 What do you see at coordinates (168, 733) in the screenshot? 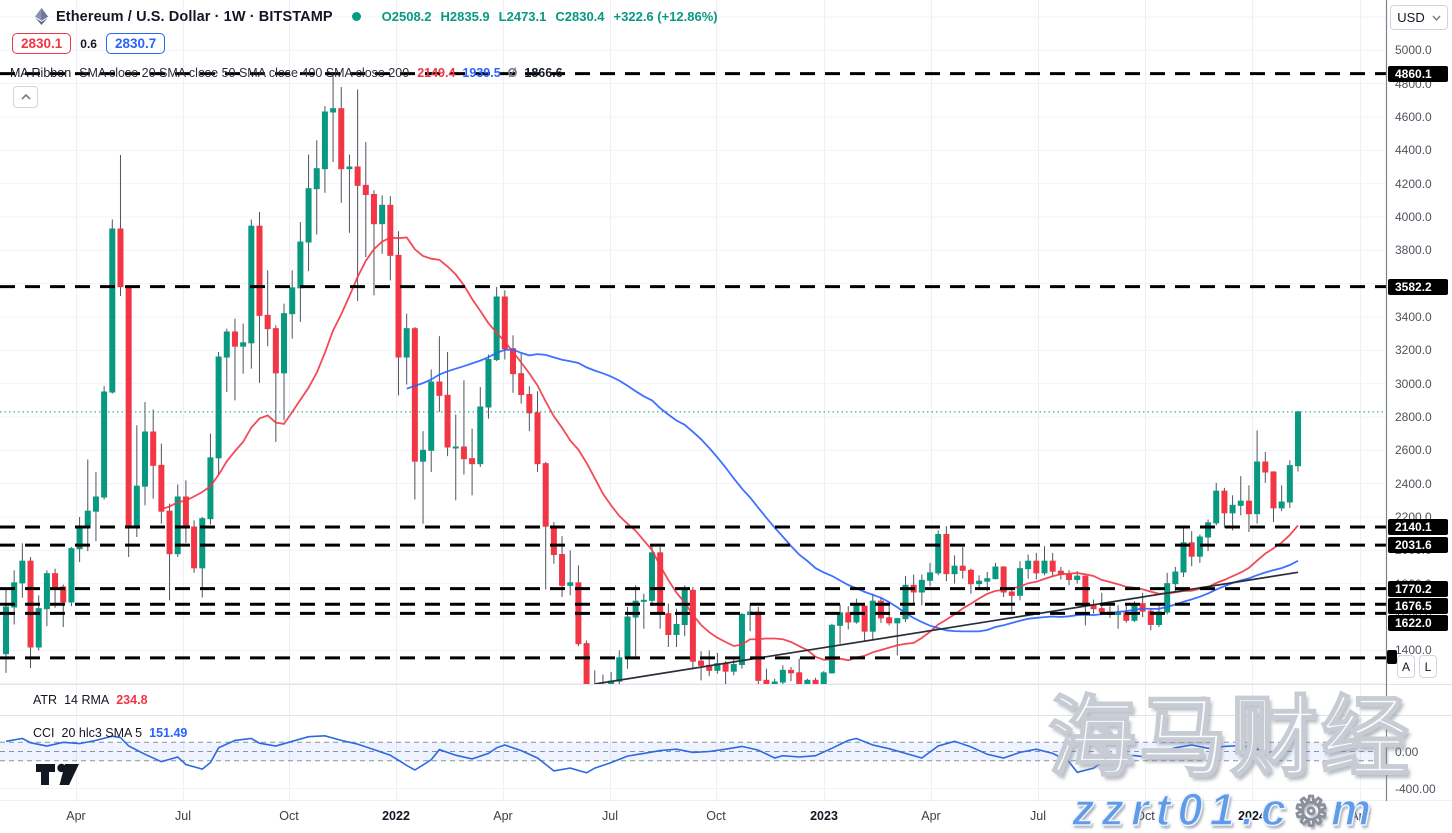
I see `cci-value: 151.49` at bounding box center [168, 733].